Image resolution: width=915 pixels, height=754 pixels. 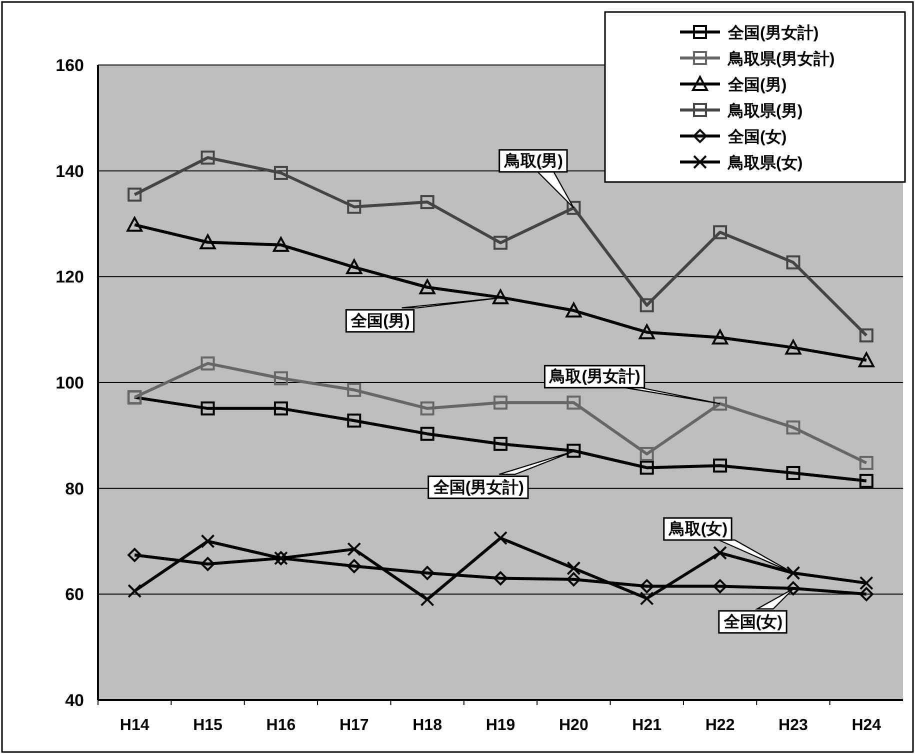 What do you see at coordinates (281, 725) in the screenshot?
I see `x-tick-label: H16` at bounding box center [281, 725].